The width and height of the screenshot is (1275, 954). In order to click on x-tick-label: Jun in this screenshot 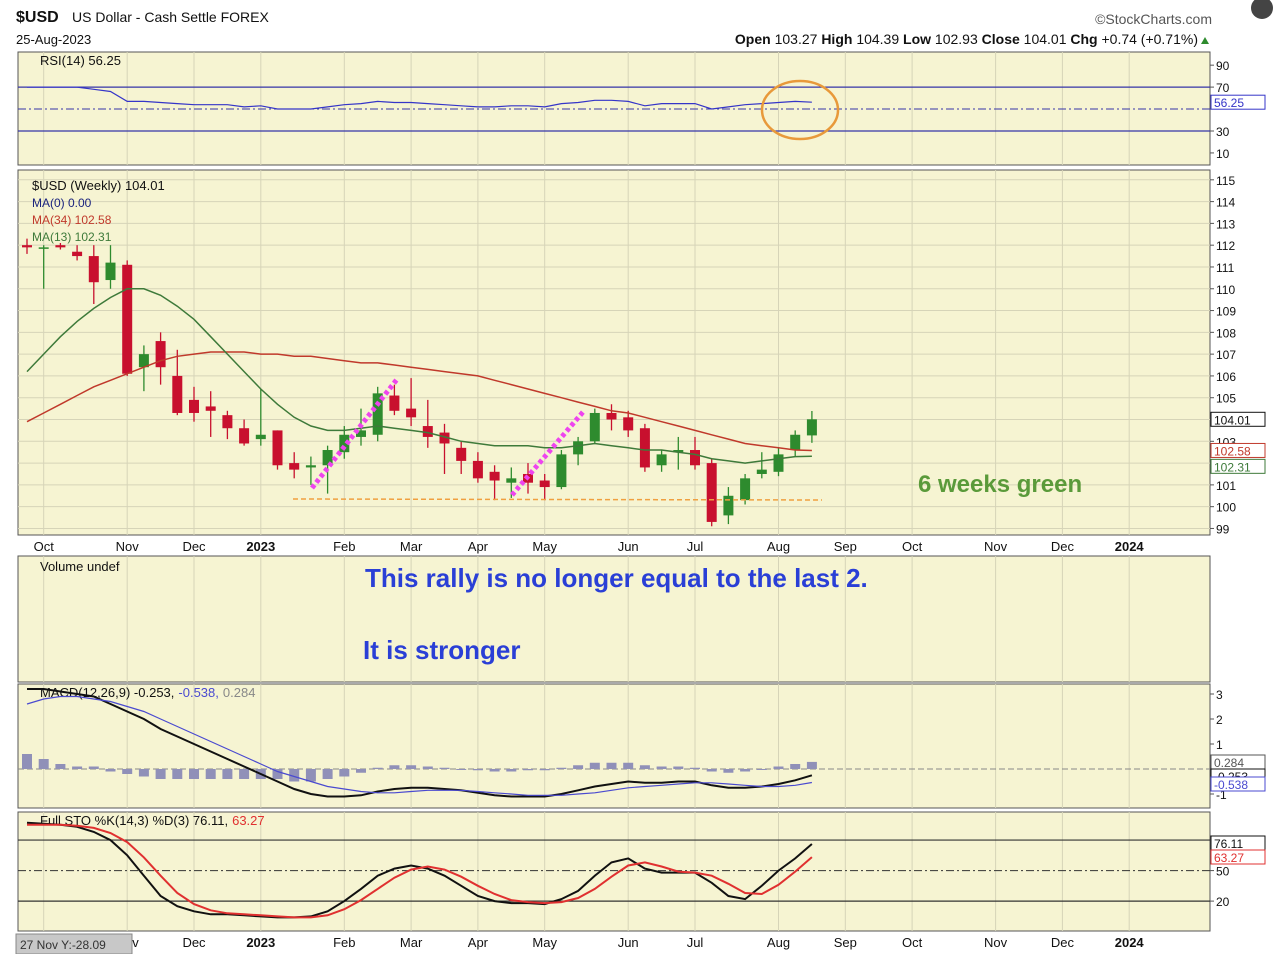, I will do `click(628, 942)`.